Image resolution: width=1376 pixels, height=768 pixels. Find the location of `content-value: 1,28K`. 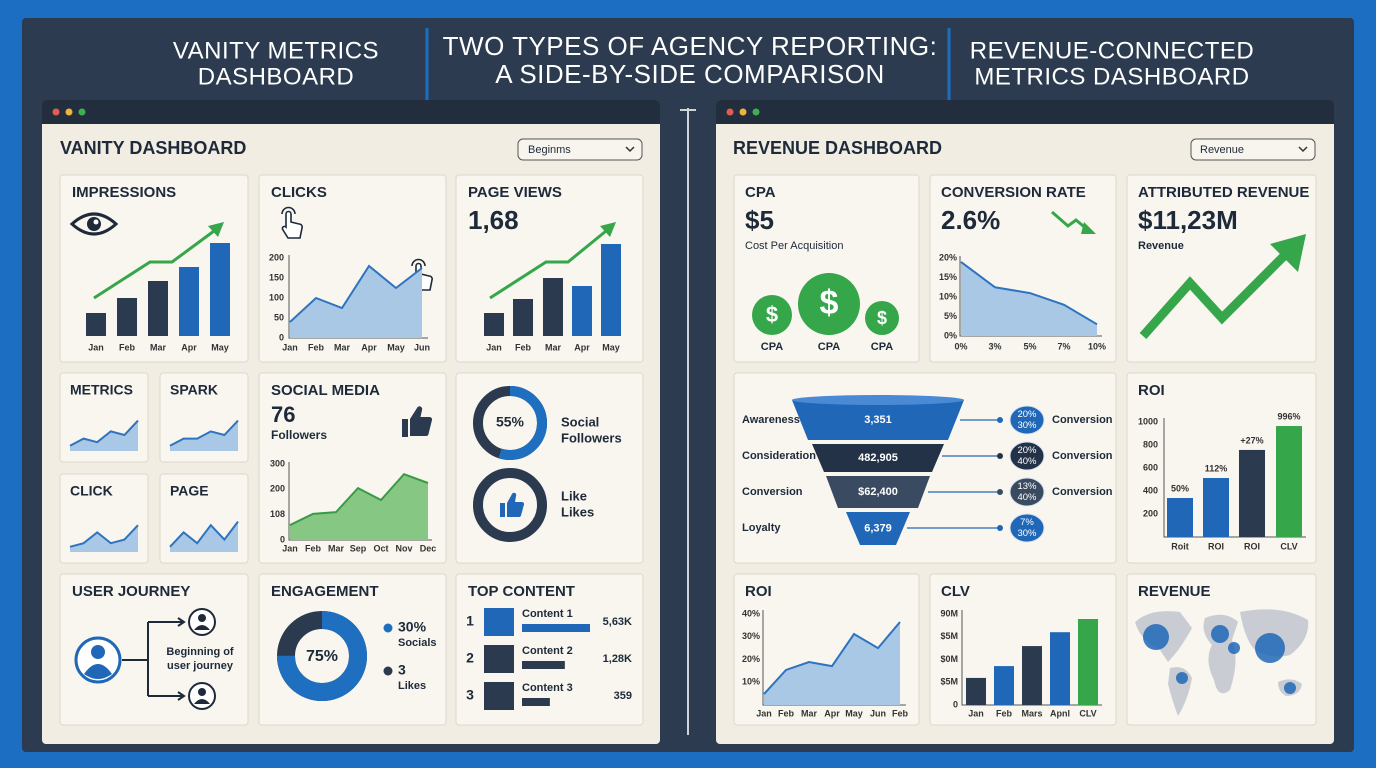

content-value: 1,28K is located at coordinates (617, 659).